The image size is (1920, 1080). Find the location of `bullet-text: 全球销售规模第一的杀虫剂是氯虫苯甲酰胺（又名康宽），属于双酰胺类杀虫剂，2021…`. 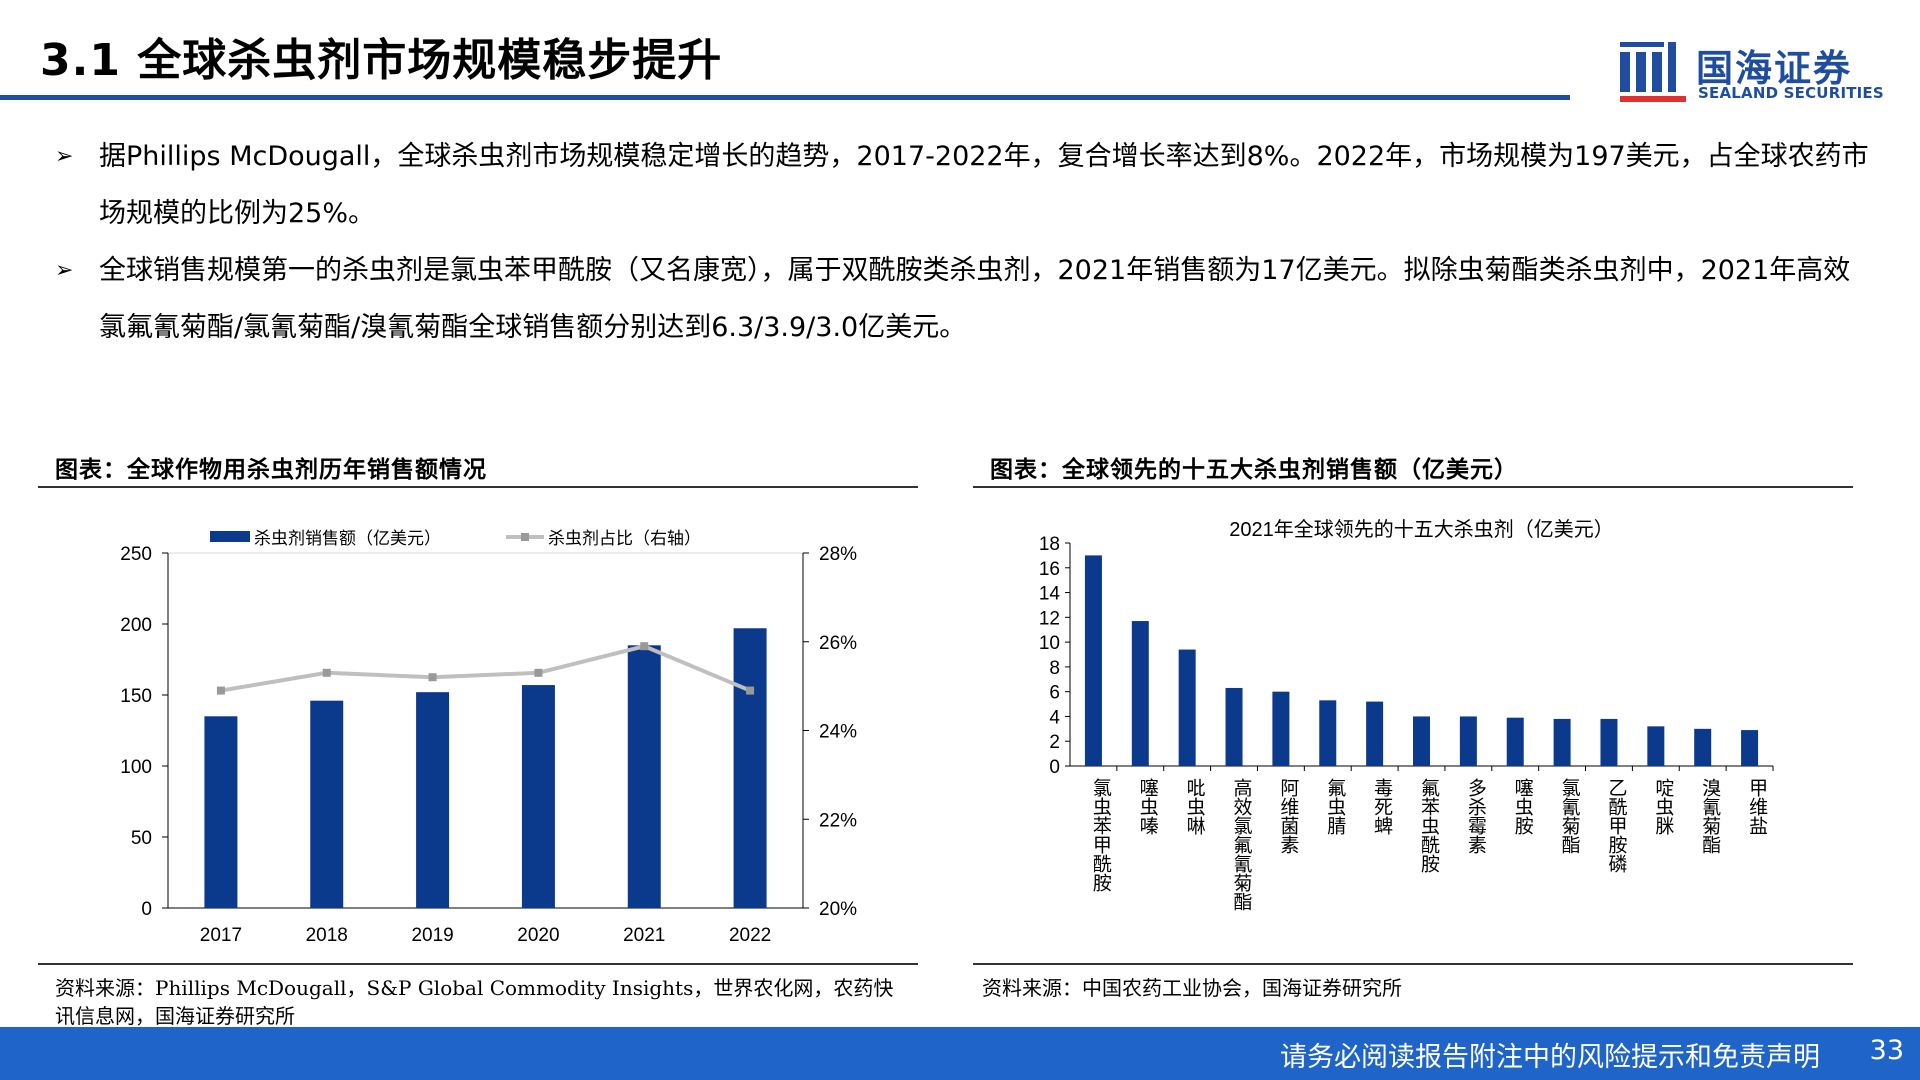

bullet-text: 全球销售规模第一的杀虫剂是氯虫苯甲酰胺（又名康宽），属于双酰胺类杀虫剂，2021… is located at coordinates (975, 299).